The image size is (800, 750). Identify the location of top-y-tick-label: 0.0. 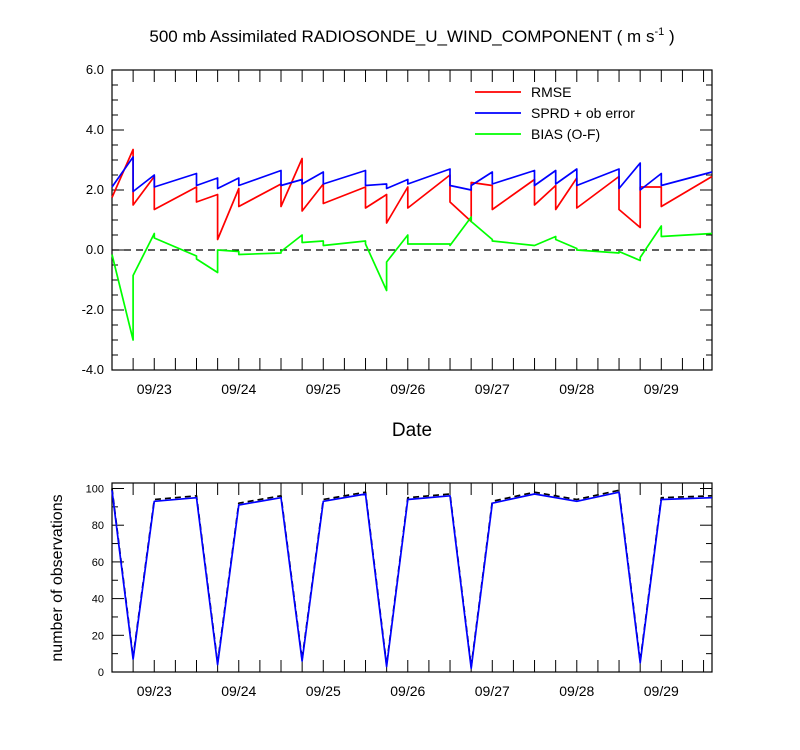
(95, 249).